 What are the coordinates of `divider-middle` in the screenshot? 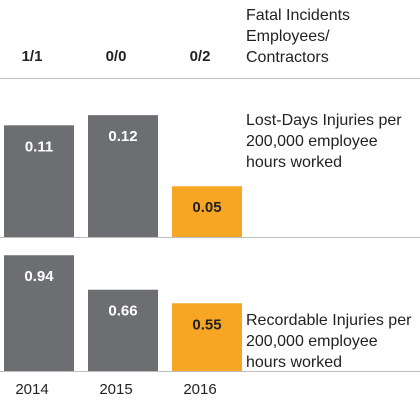 It's located at (210, 237).